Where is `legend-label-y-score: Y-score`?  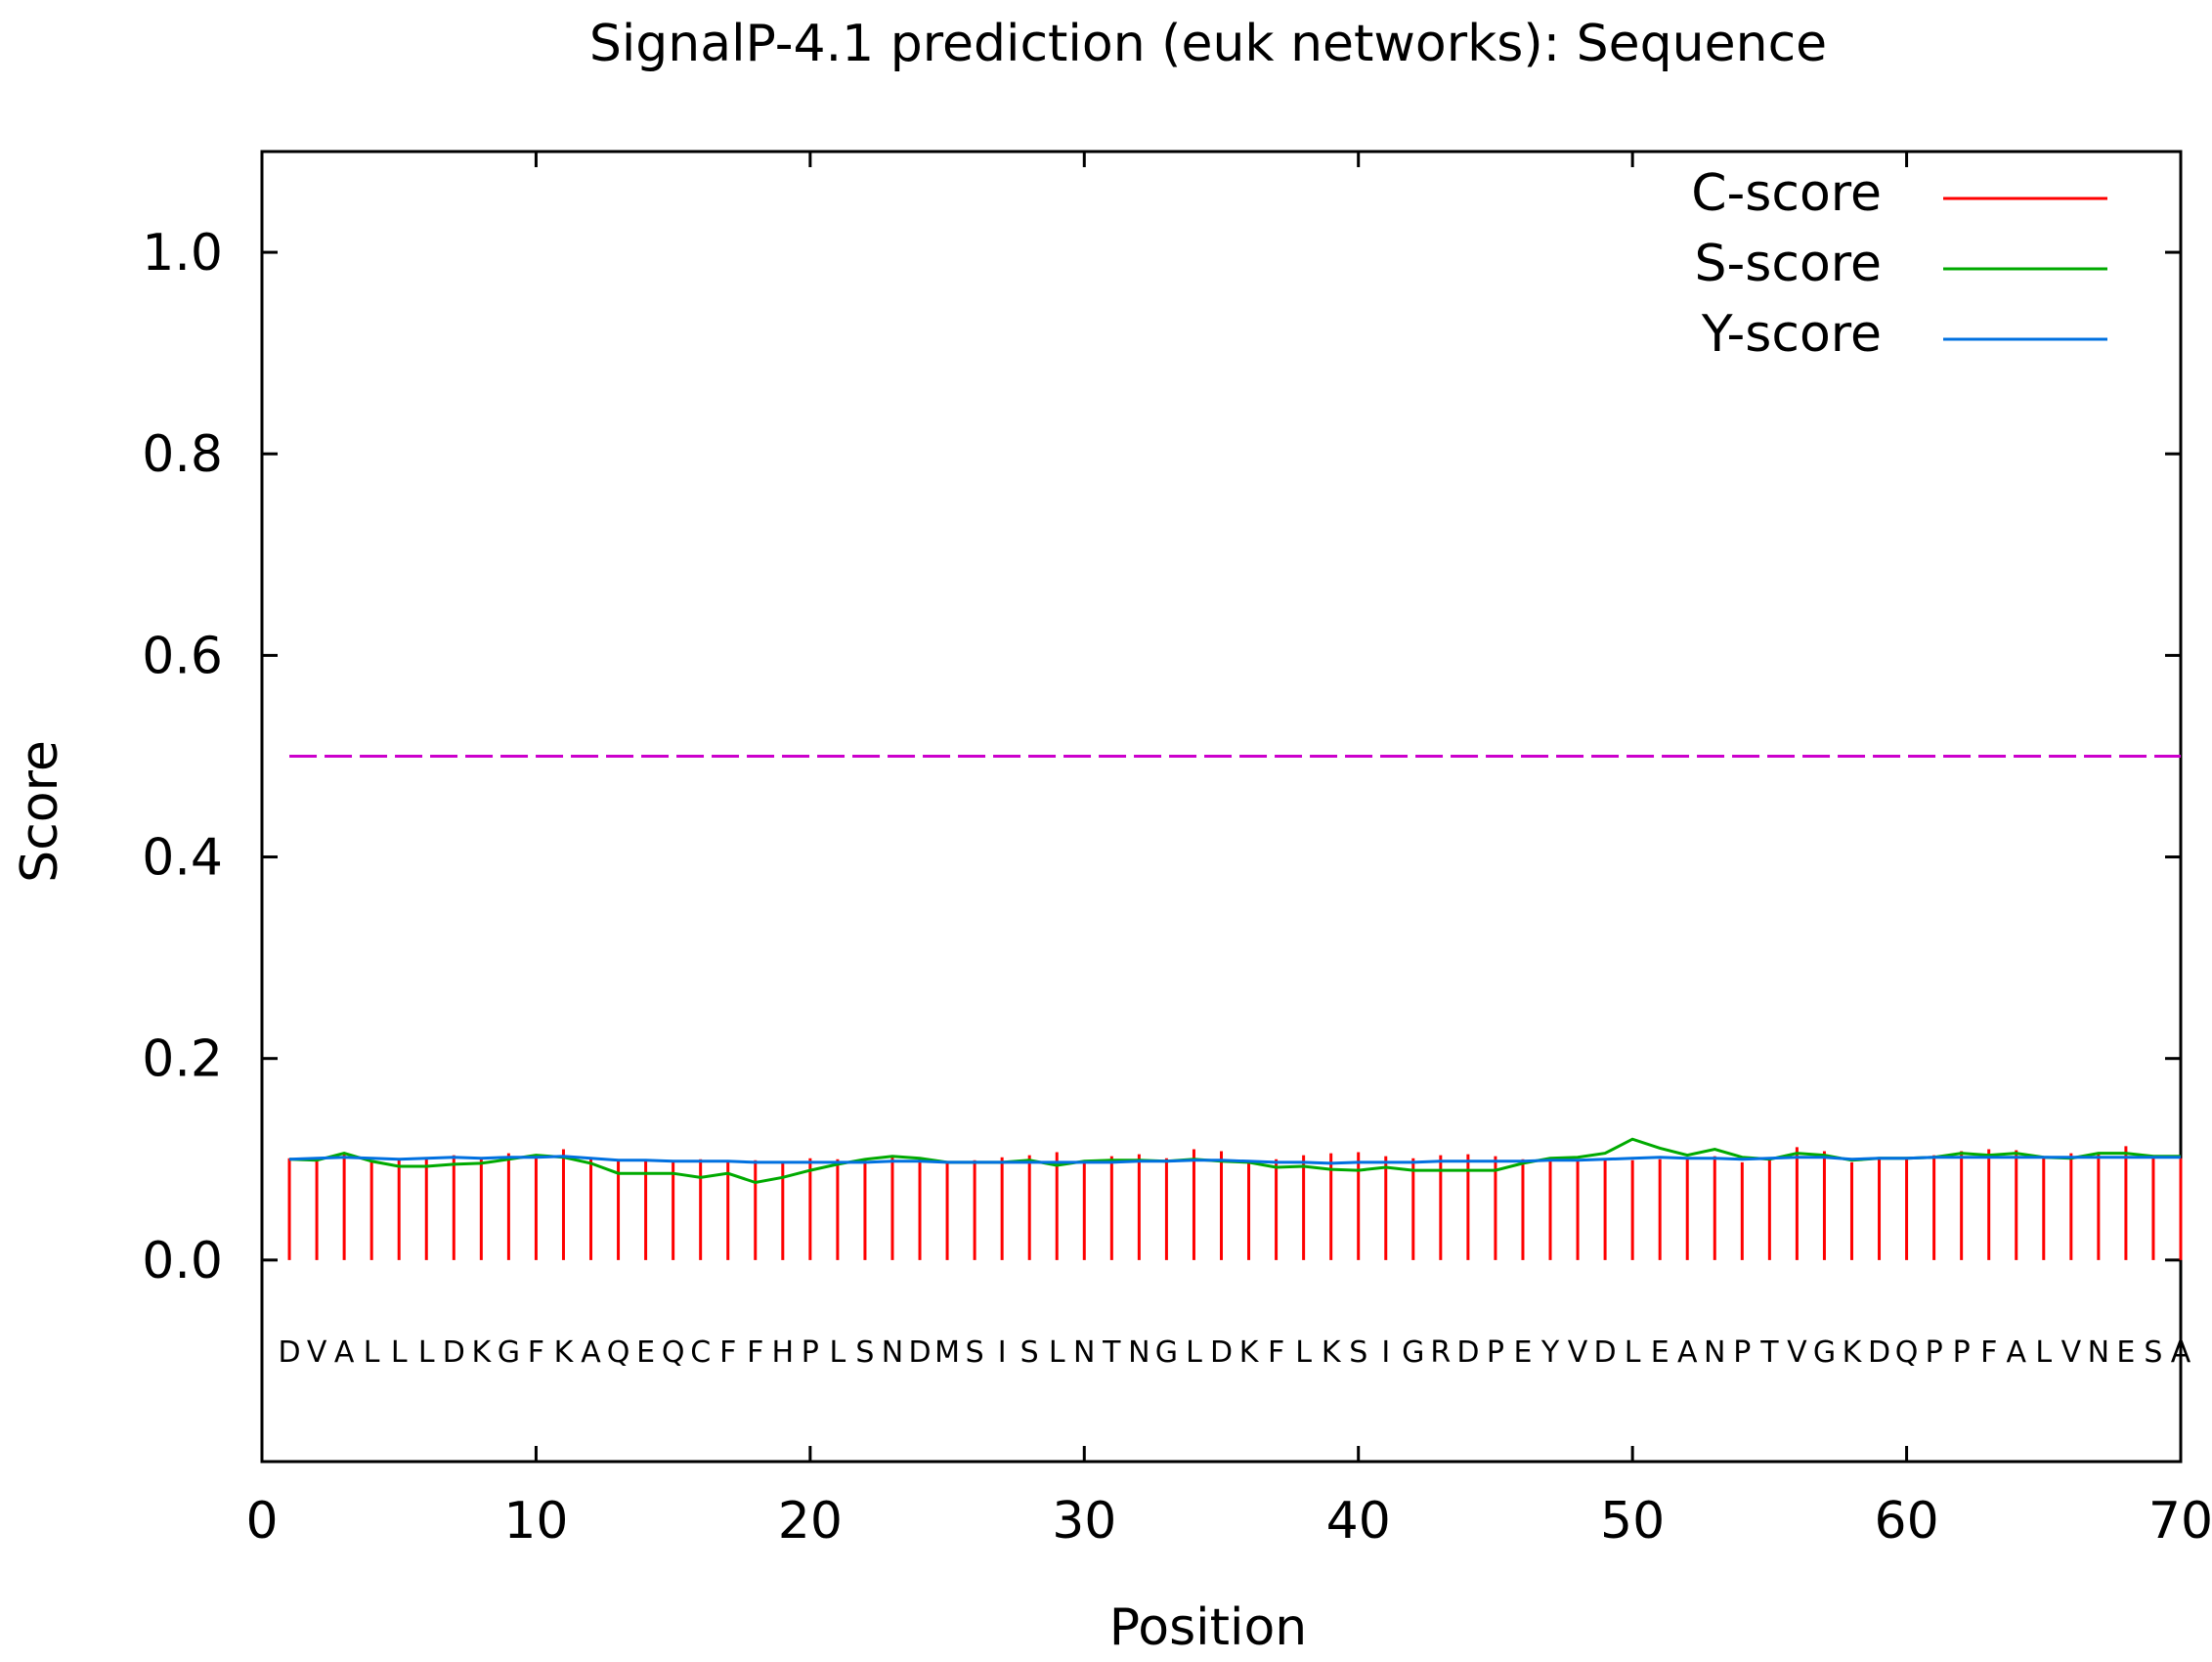 legend-label-y-score: Y-score is located at coordinates (1791, 334).